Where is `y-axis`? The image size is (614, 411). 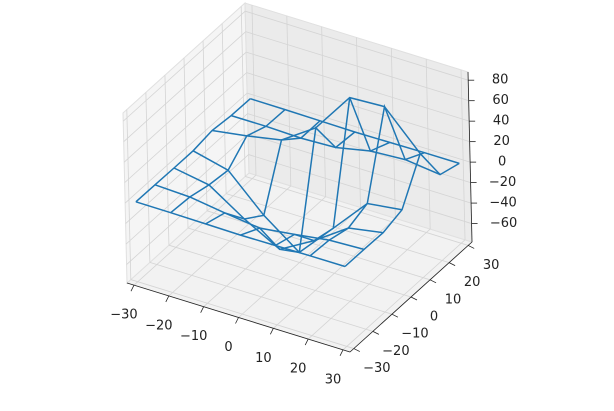
y-axis is located at coordinates (411, 297).